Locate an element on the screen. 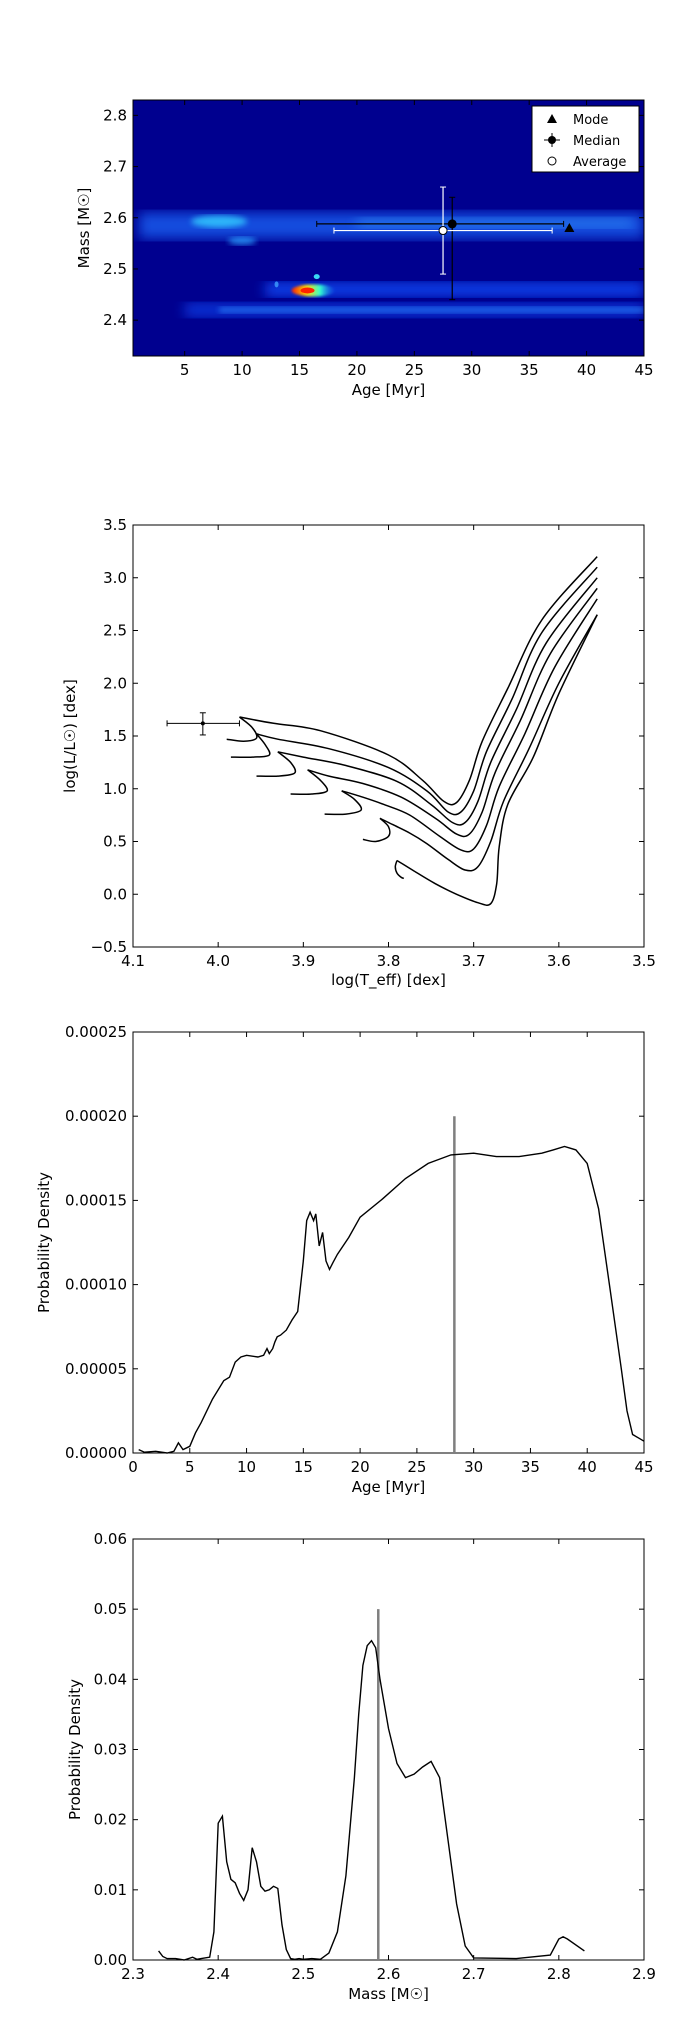  x-tick-label: 2.6 is located at coordinates (389, 1974).